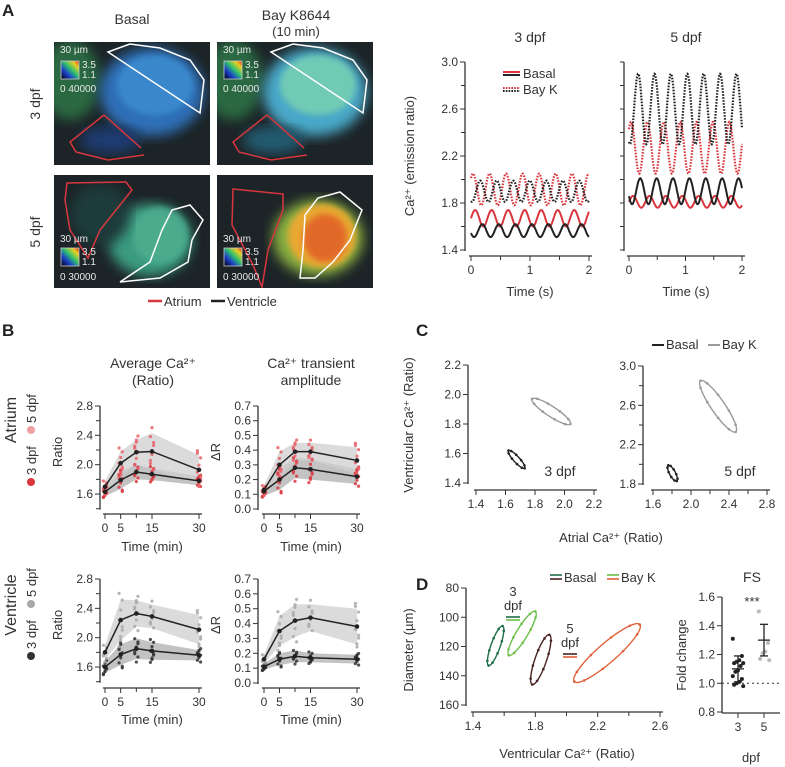 This screenshot has height=767, width=785. Describe the element at coordinates (452, 395) in the screenshot. I see `y-tick-label: 2.0` at that location.